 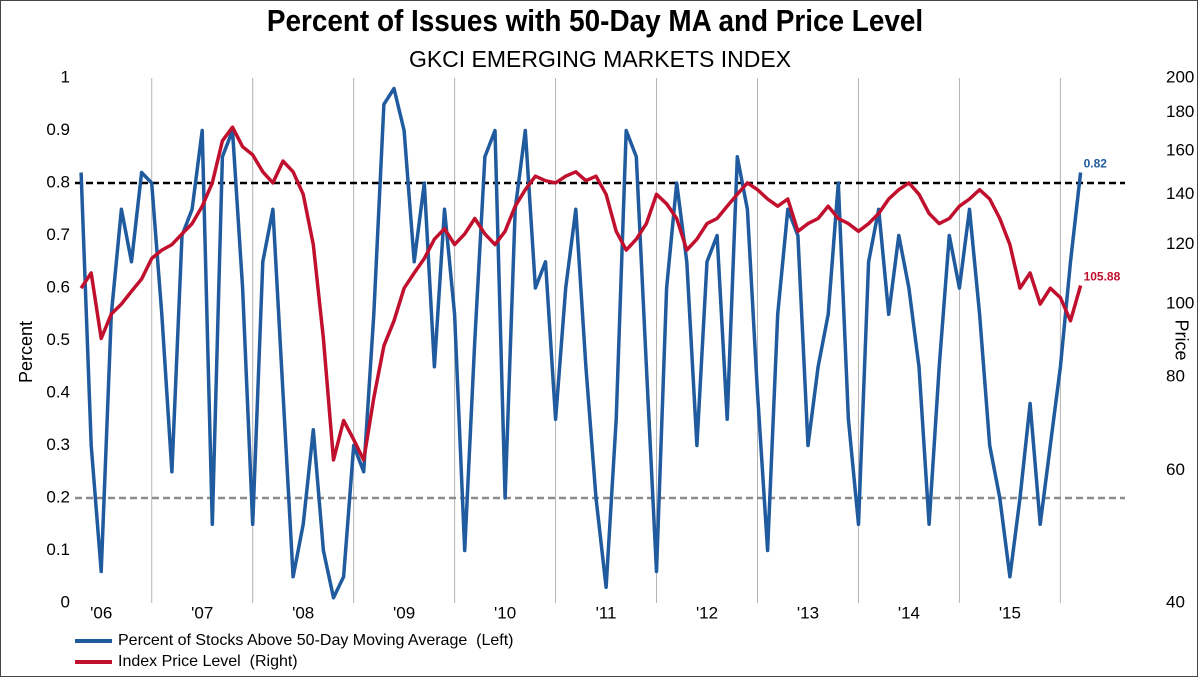 What do you see at coordinates (101, 612) in the screenshot?
I see `x-tick-label: '06` at bounding box center [101, 612].